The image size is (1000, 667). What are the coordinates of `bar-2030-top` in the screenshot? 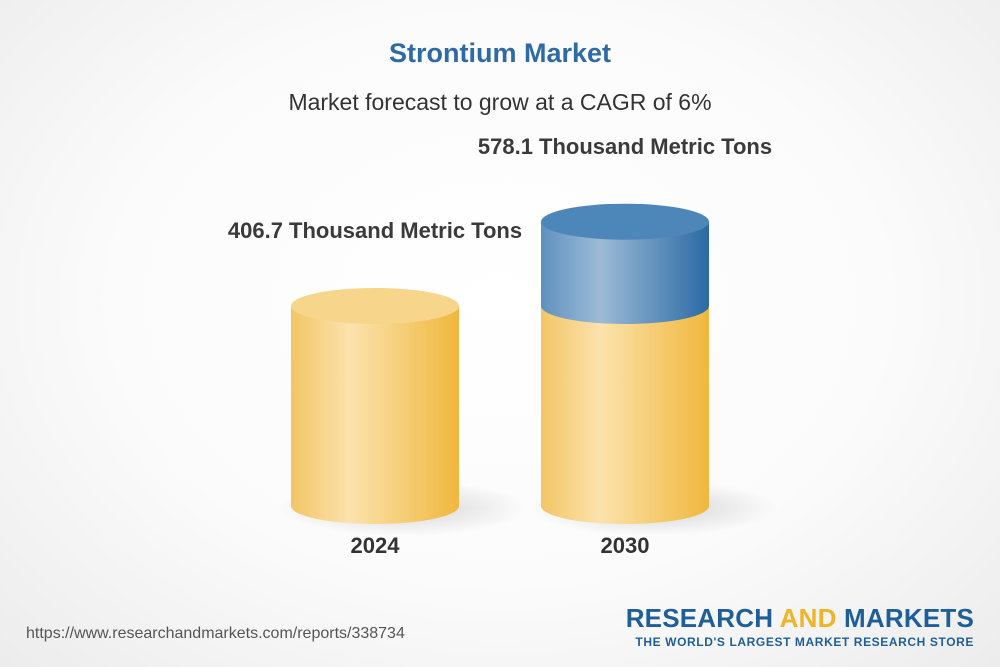 It's located at (625, 221).